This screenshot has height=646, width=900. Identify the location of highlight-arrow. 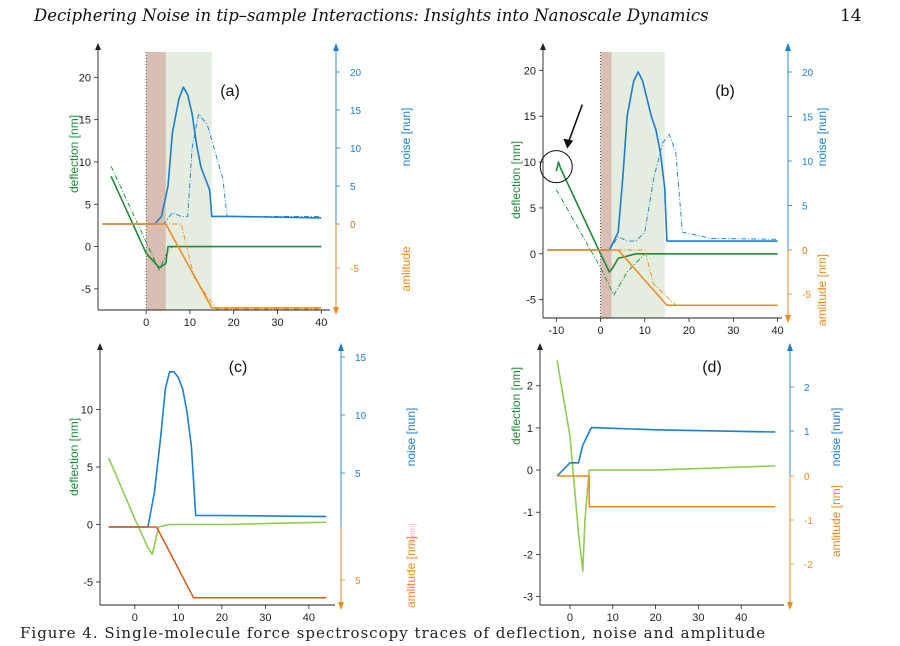
(575, 123).